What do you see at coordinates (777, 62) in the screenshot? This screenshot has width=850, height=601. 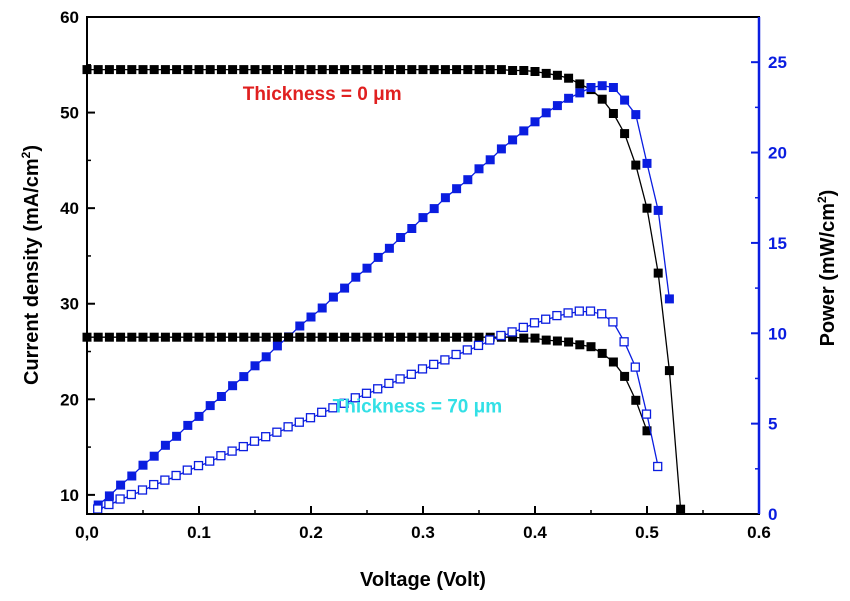 I see `y-right-tick-label: 25` at bounding box center [777, 62].